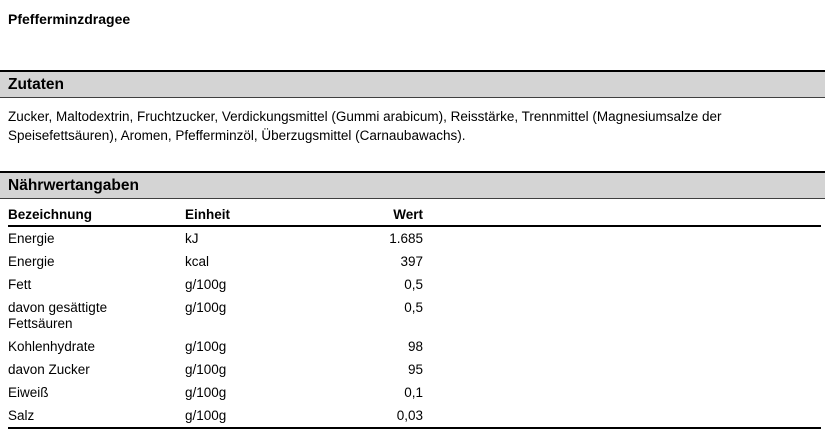 The image size is (825, 442). I want to click on cell-unit: kcal, so click(197, 261).